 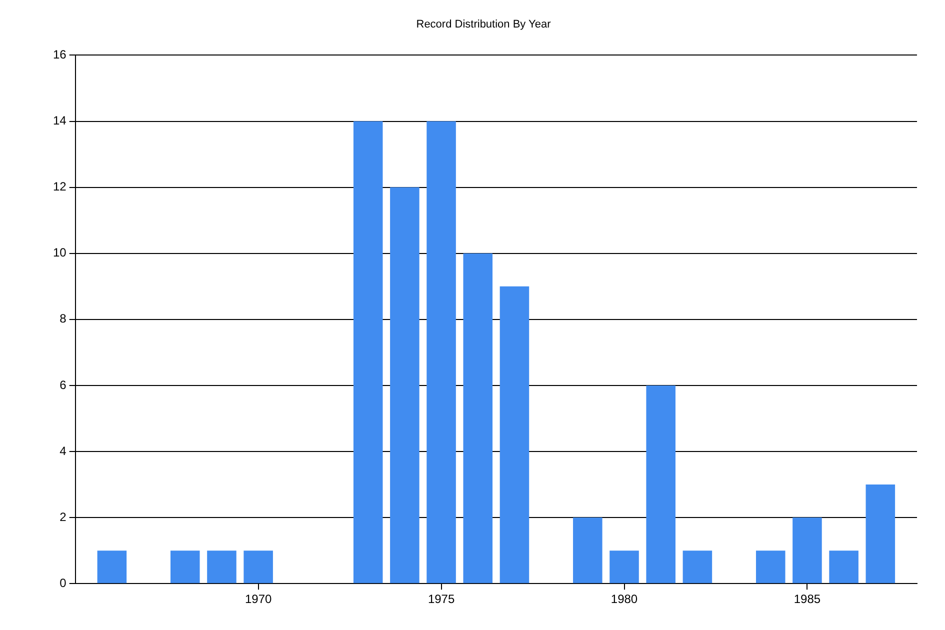 I want to click on x-tick-label: 1980, so click(x=624, y=599).